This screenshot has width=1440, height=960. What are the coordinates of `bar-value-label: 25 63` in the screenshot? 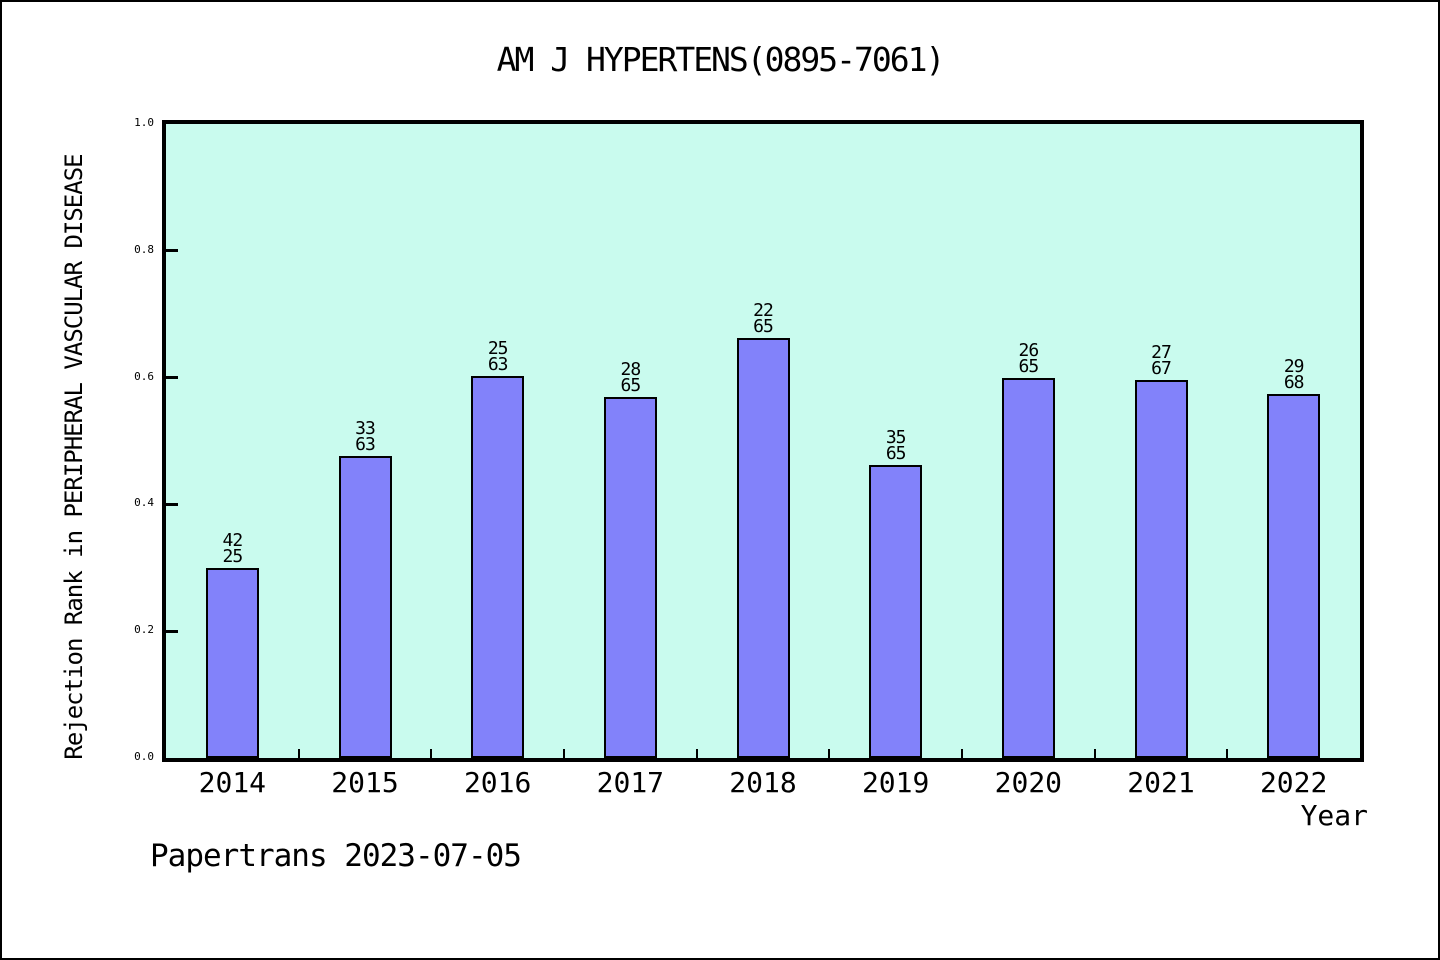 It's located at (498, 356).